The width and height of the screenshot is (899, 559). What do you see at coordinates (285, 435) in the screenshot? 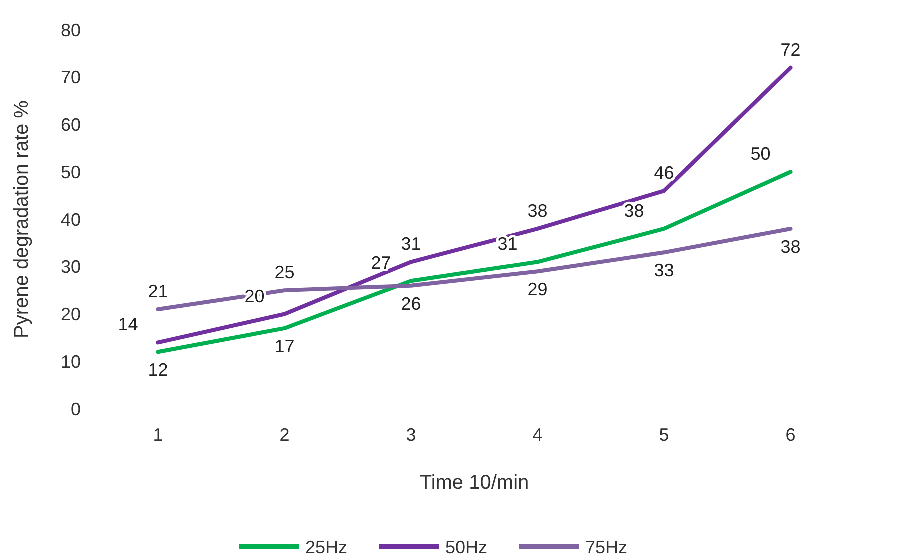
I see `x-tick-label: 2` at bounding box center [285, 435].